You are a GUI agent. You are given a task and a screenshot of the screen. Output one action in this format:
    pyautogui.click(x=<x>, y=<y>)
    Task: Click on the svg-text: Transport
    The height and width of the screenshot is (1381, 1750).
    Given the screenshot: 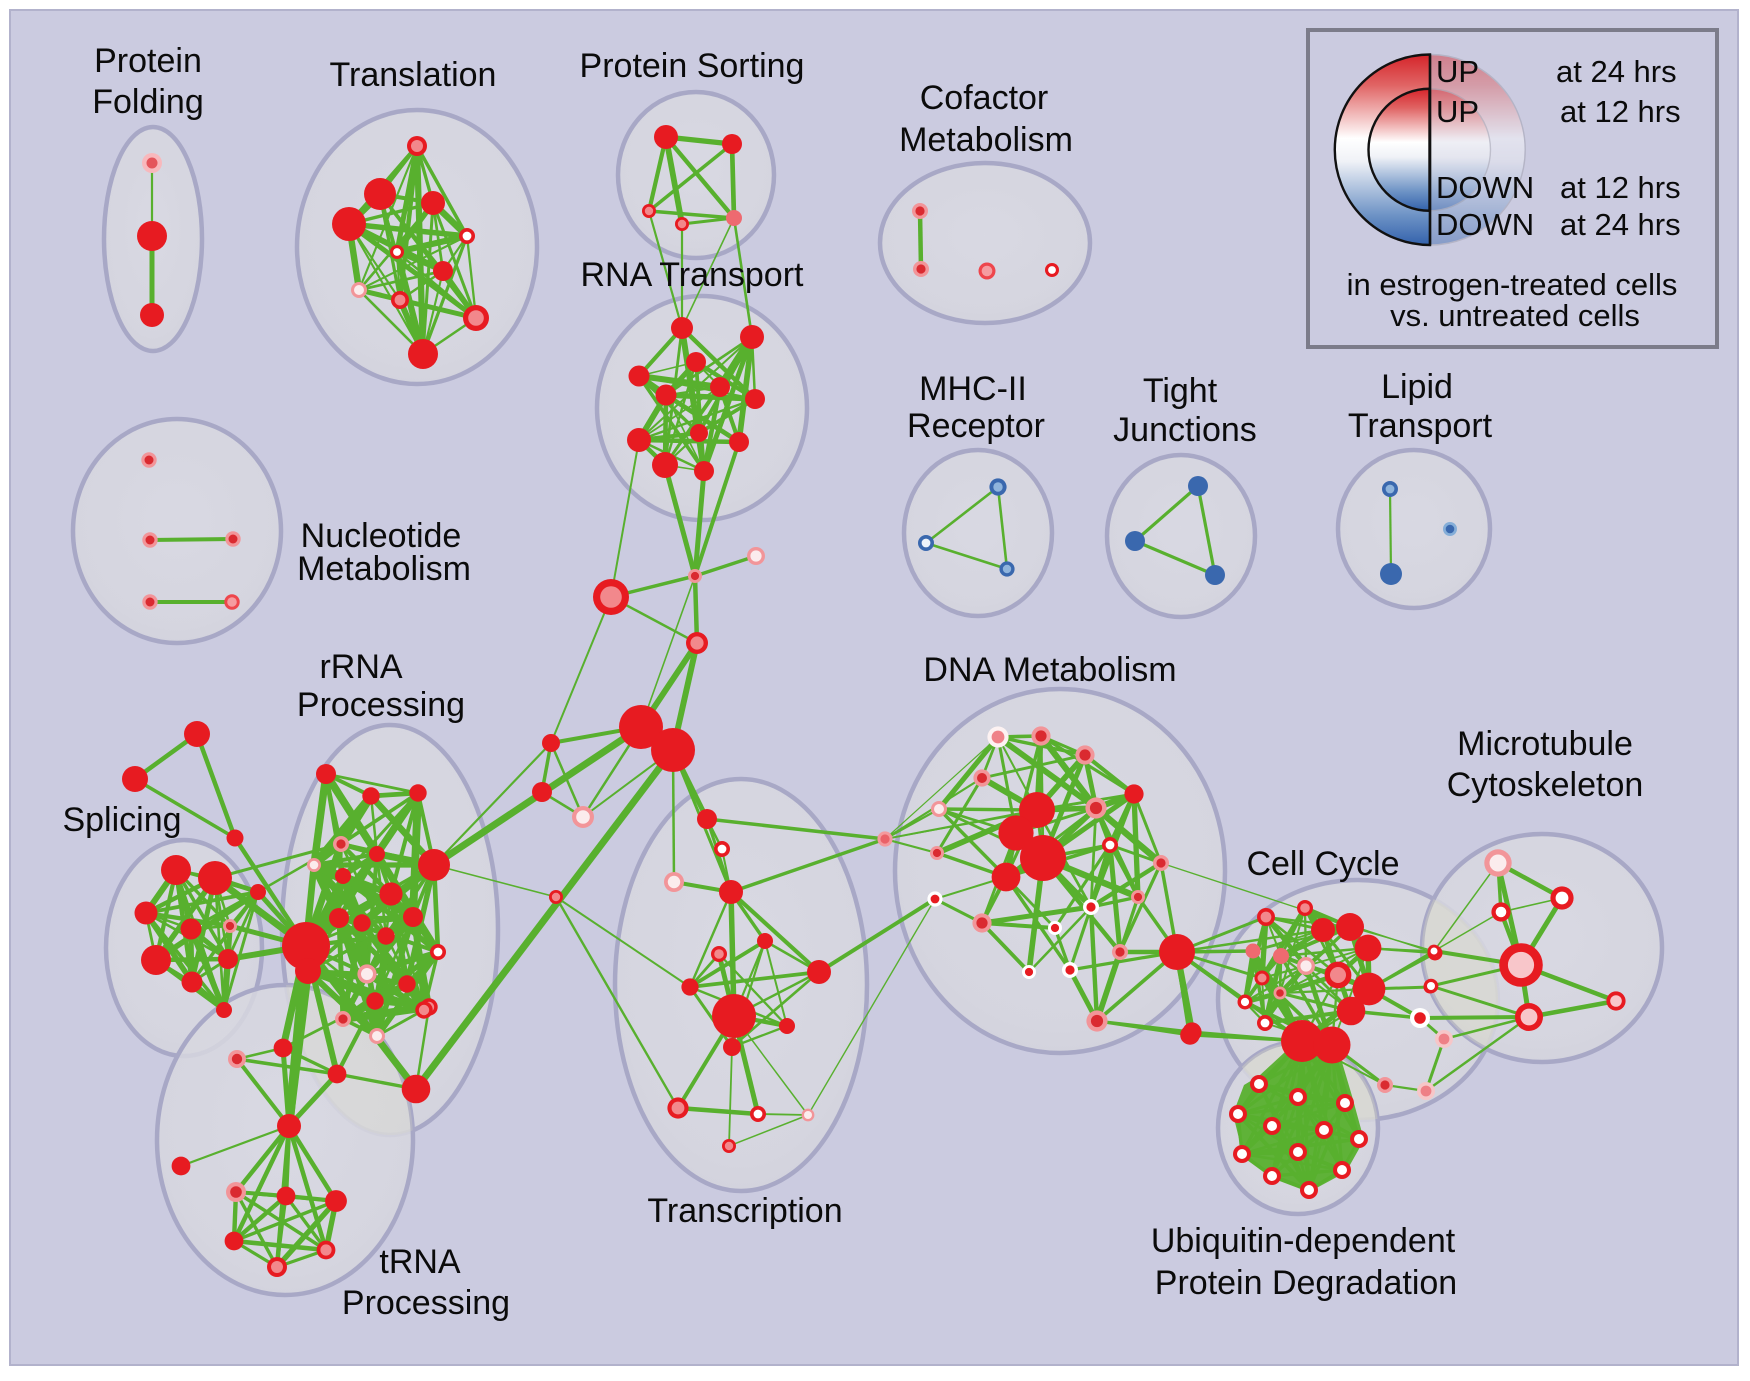 What is the action you would take?
    pyautogui.click(x=1420, y=426)
    